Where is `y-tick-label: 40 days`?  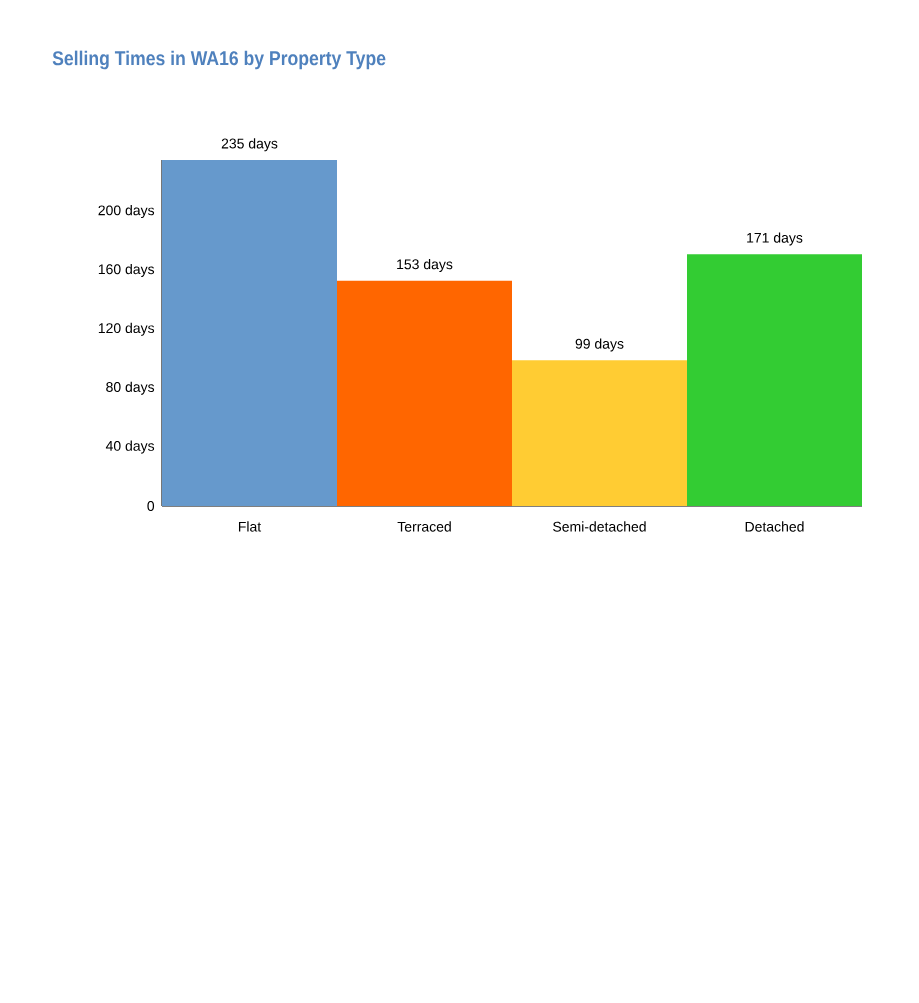
y-tick-label: 40 days is located at coordinates (130, 447).